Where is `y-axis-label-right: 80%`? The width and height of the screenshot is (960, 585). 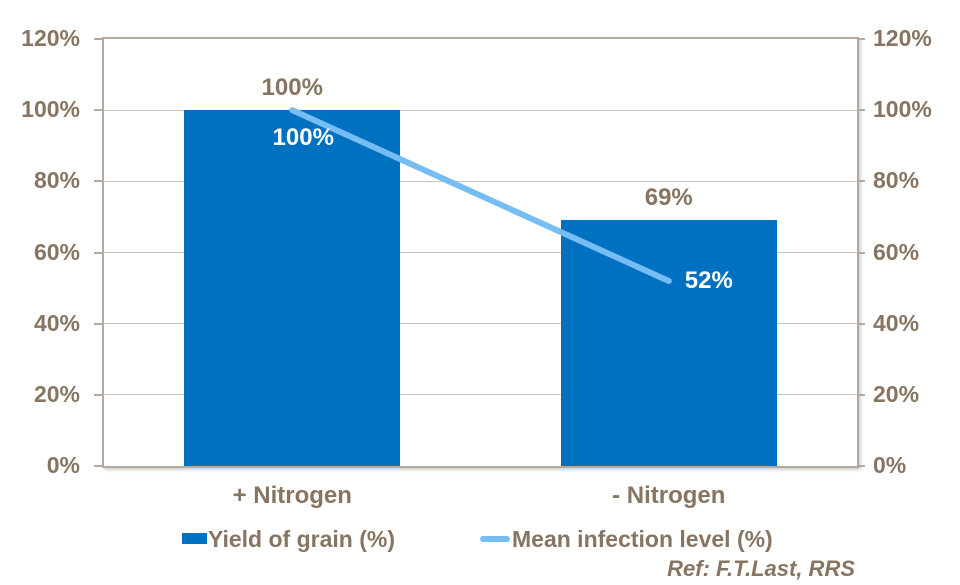
y-axis-label-right: 80% is located at coordinates (896, 180).